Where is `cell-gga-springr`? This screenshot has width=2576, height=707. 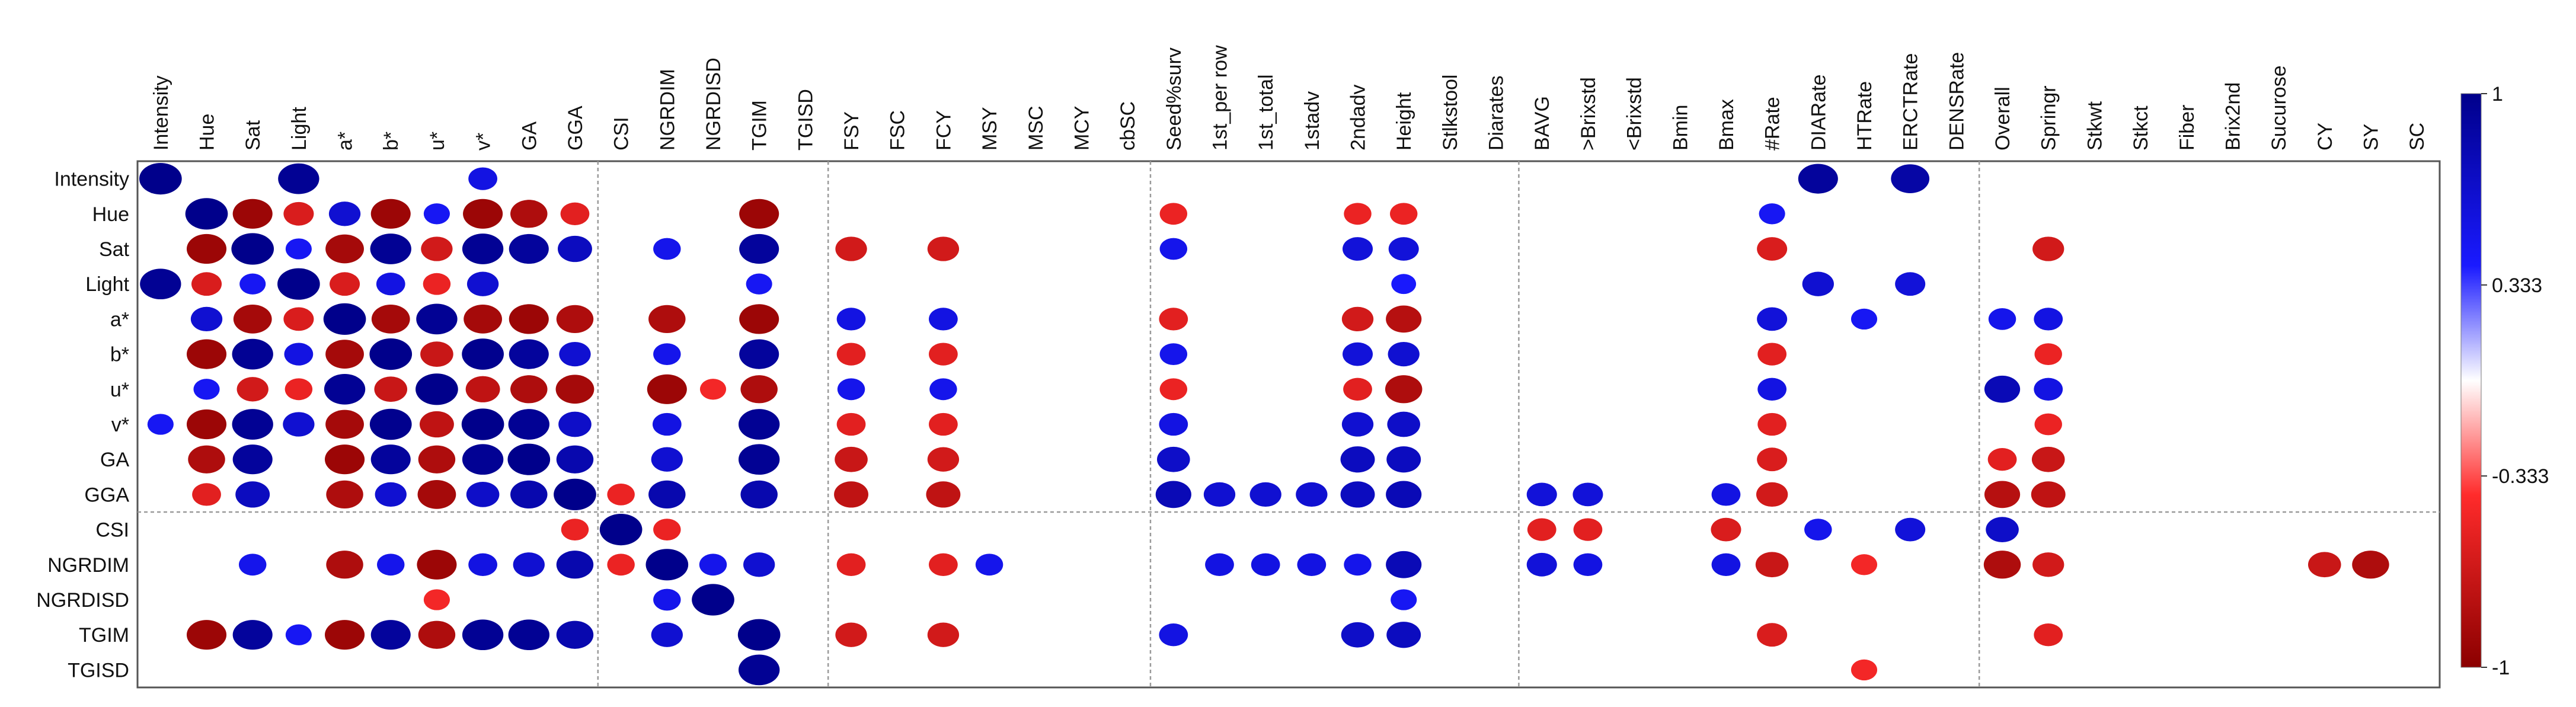
cell-gga-springr is located at coordinates (2048, 494).